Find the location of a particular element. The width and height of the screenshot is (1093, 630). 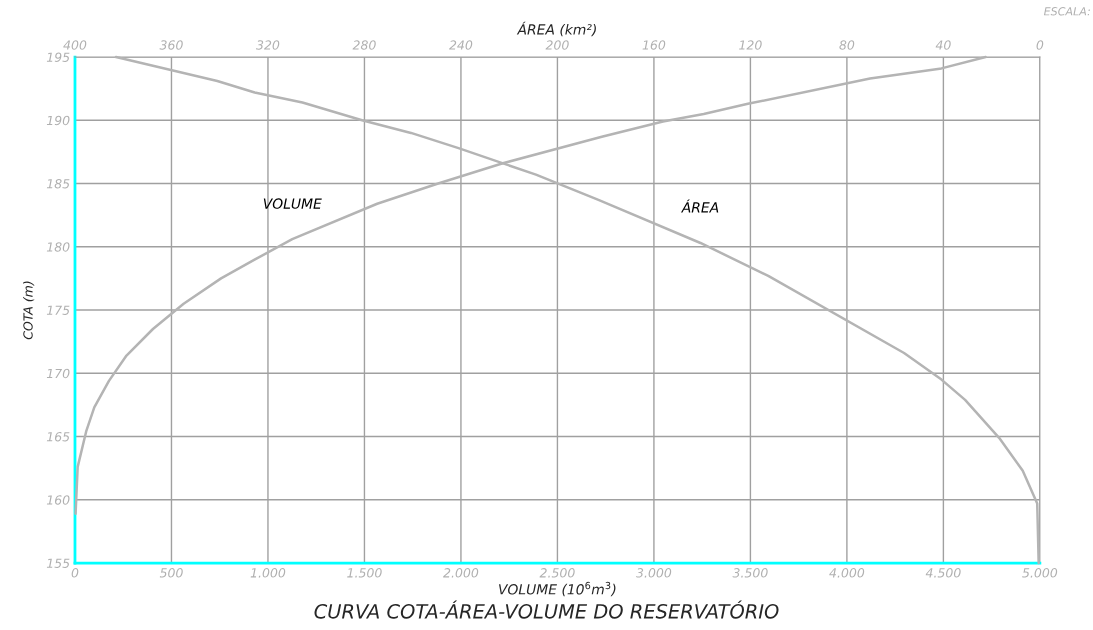

y-tick-label: 185 is located at coordinates (58, 183).